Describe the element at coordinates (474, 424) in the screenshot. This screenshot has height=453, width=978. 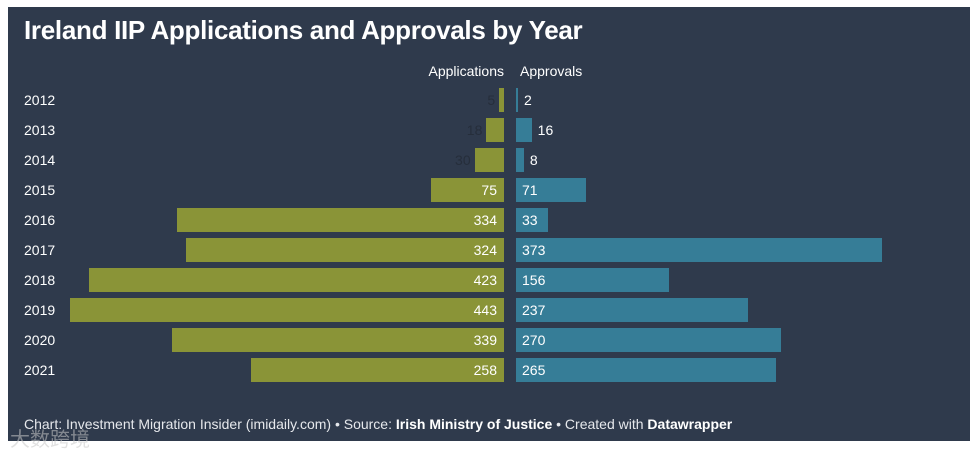
I see `footer-source: Irish Ministry of Justice` at that location.